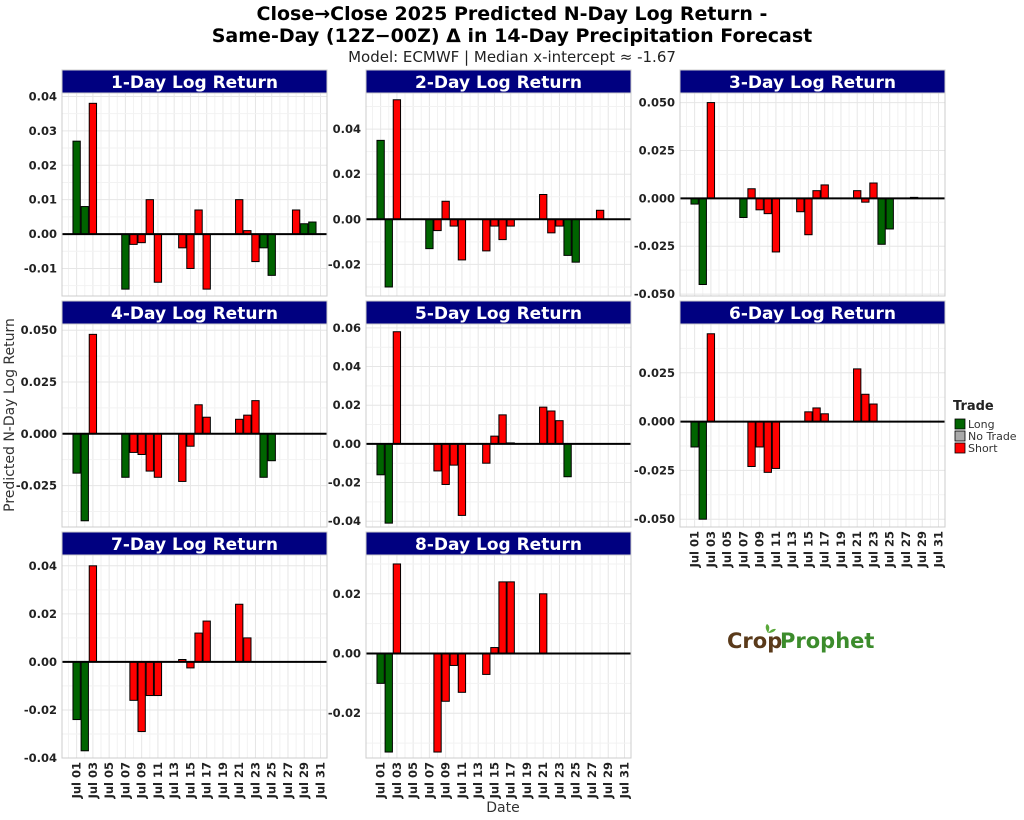  Describe the element at coordinates (973, 406) in the screenshot. I see `legend-title: Trade` at that location.